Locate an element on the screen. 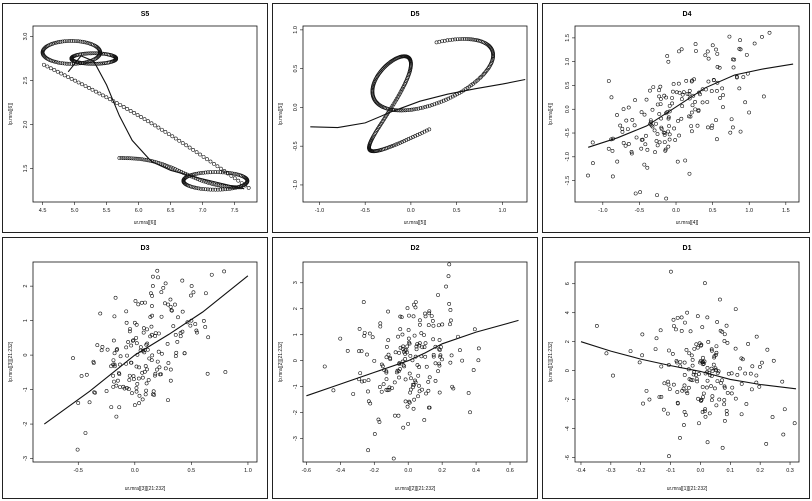  x-tick-label: -0.4 is located at coordinates (580, 471).